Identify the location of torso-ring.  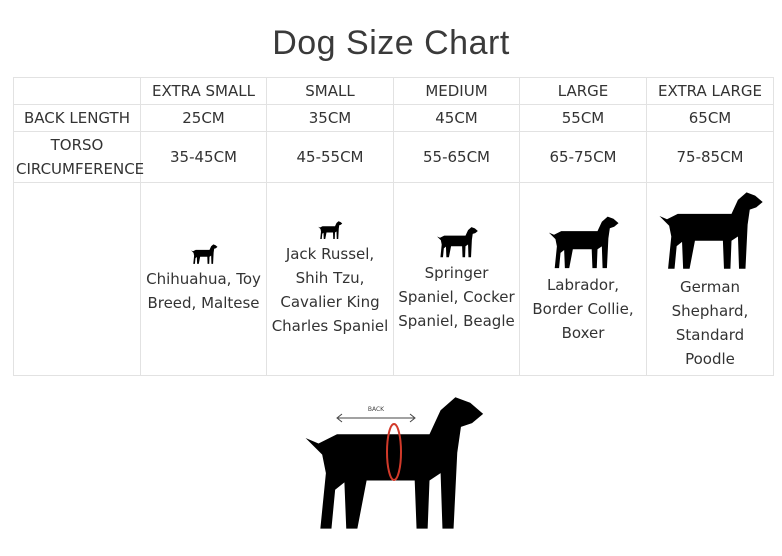
(394, 452).